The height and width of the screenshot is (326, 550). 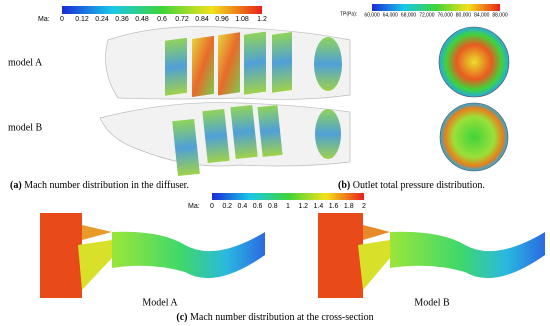 I want to click on colorbar-tick-label: 0.84, so click(x=202, y=19).